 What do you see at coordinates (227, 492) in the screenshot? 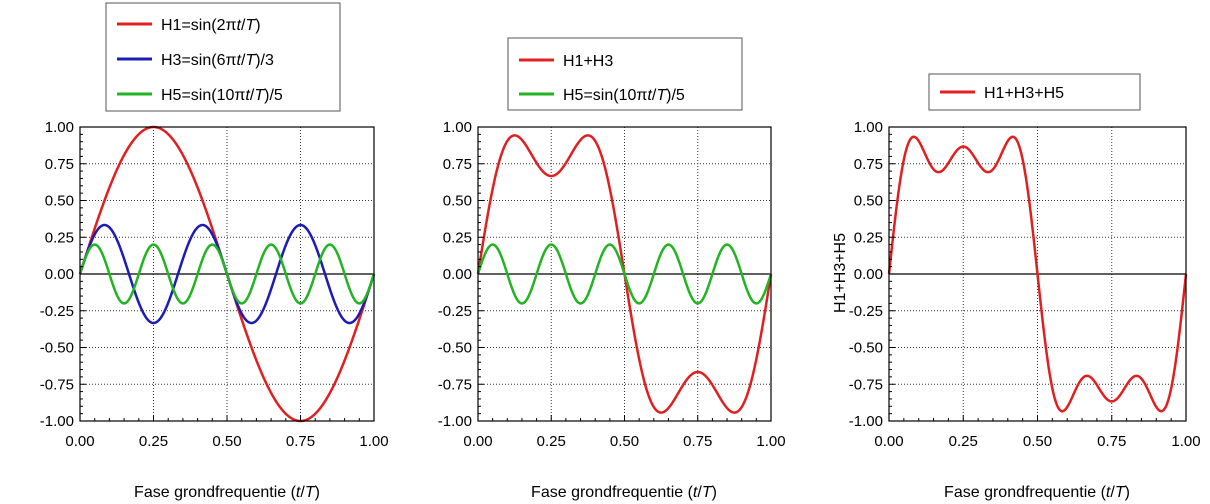
I see `x-axis-title-1: Fase grondfrequentie (t/T)` at bounding box center [227, 492].